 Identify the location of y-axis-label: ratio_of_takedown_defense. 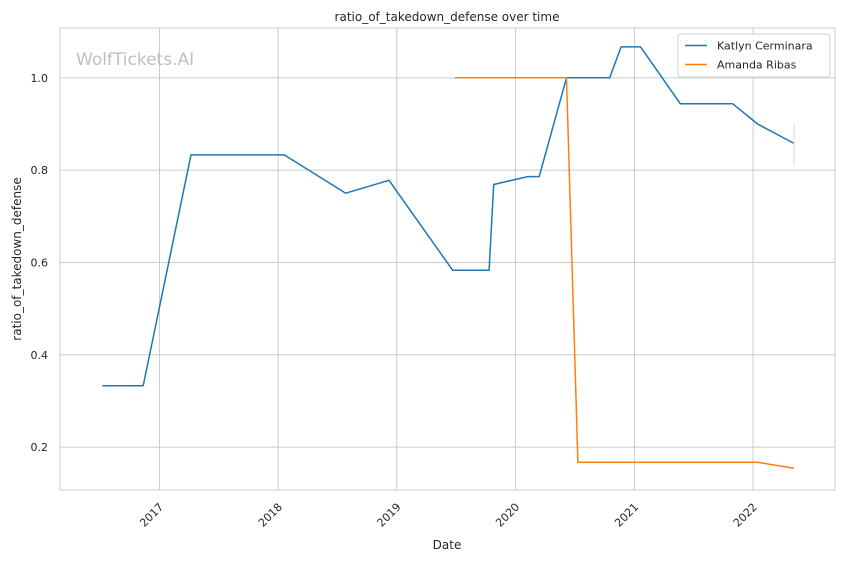
(17, 258).